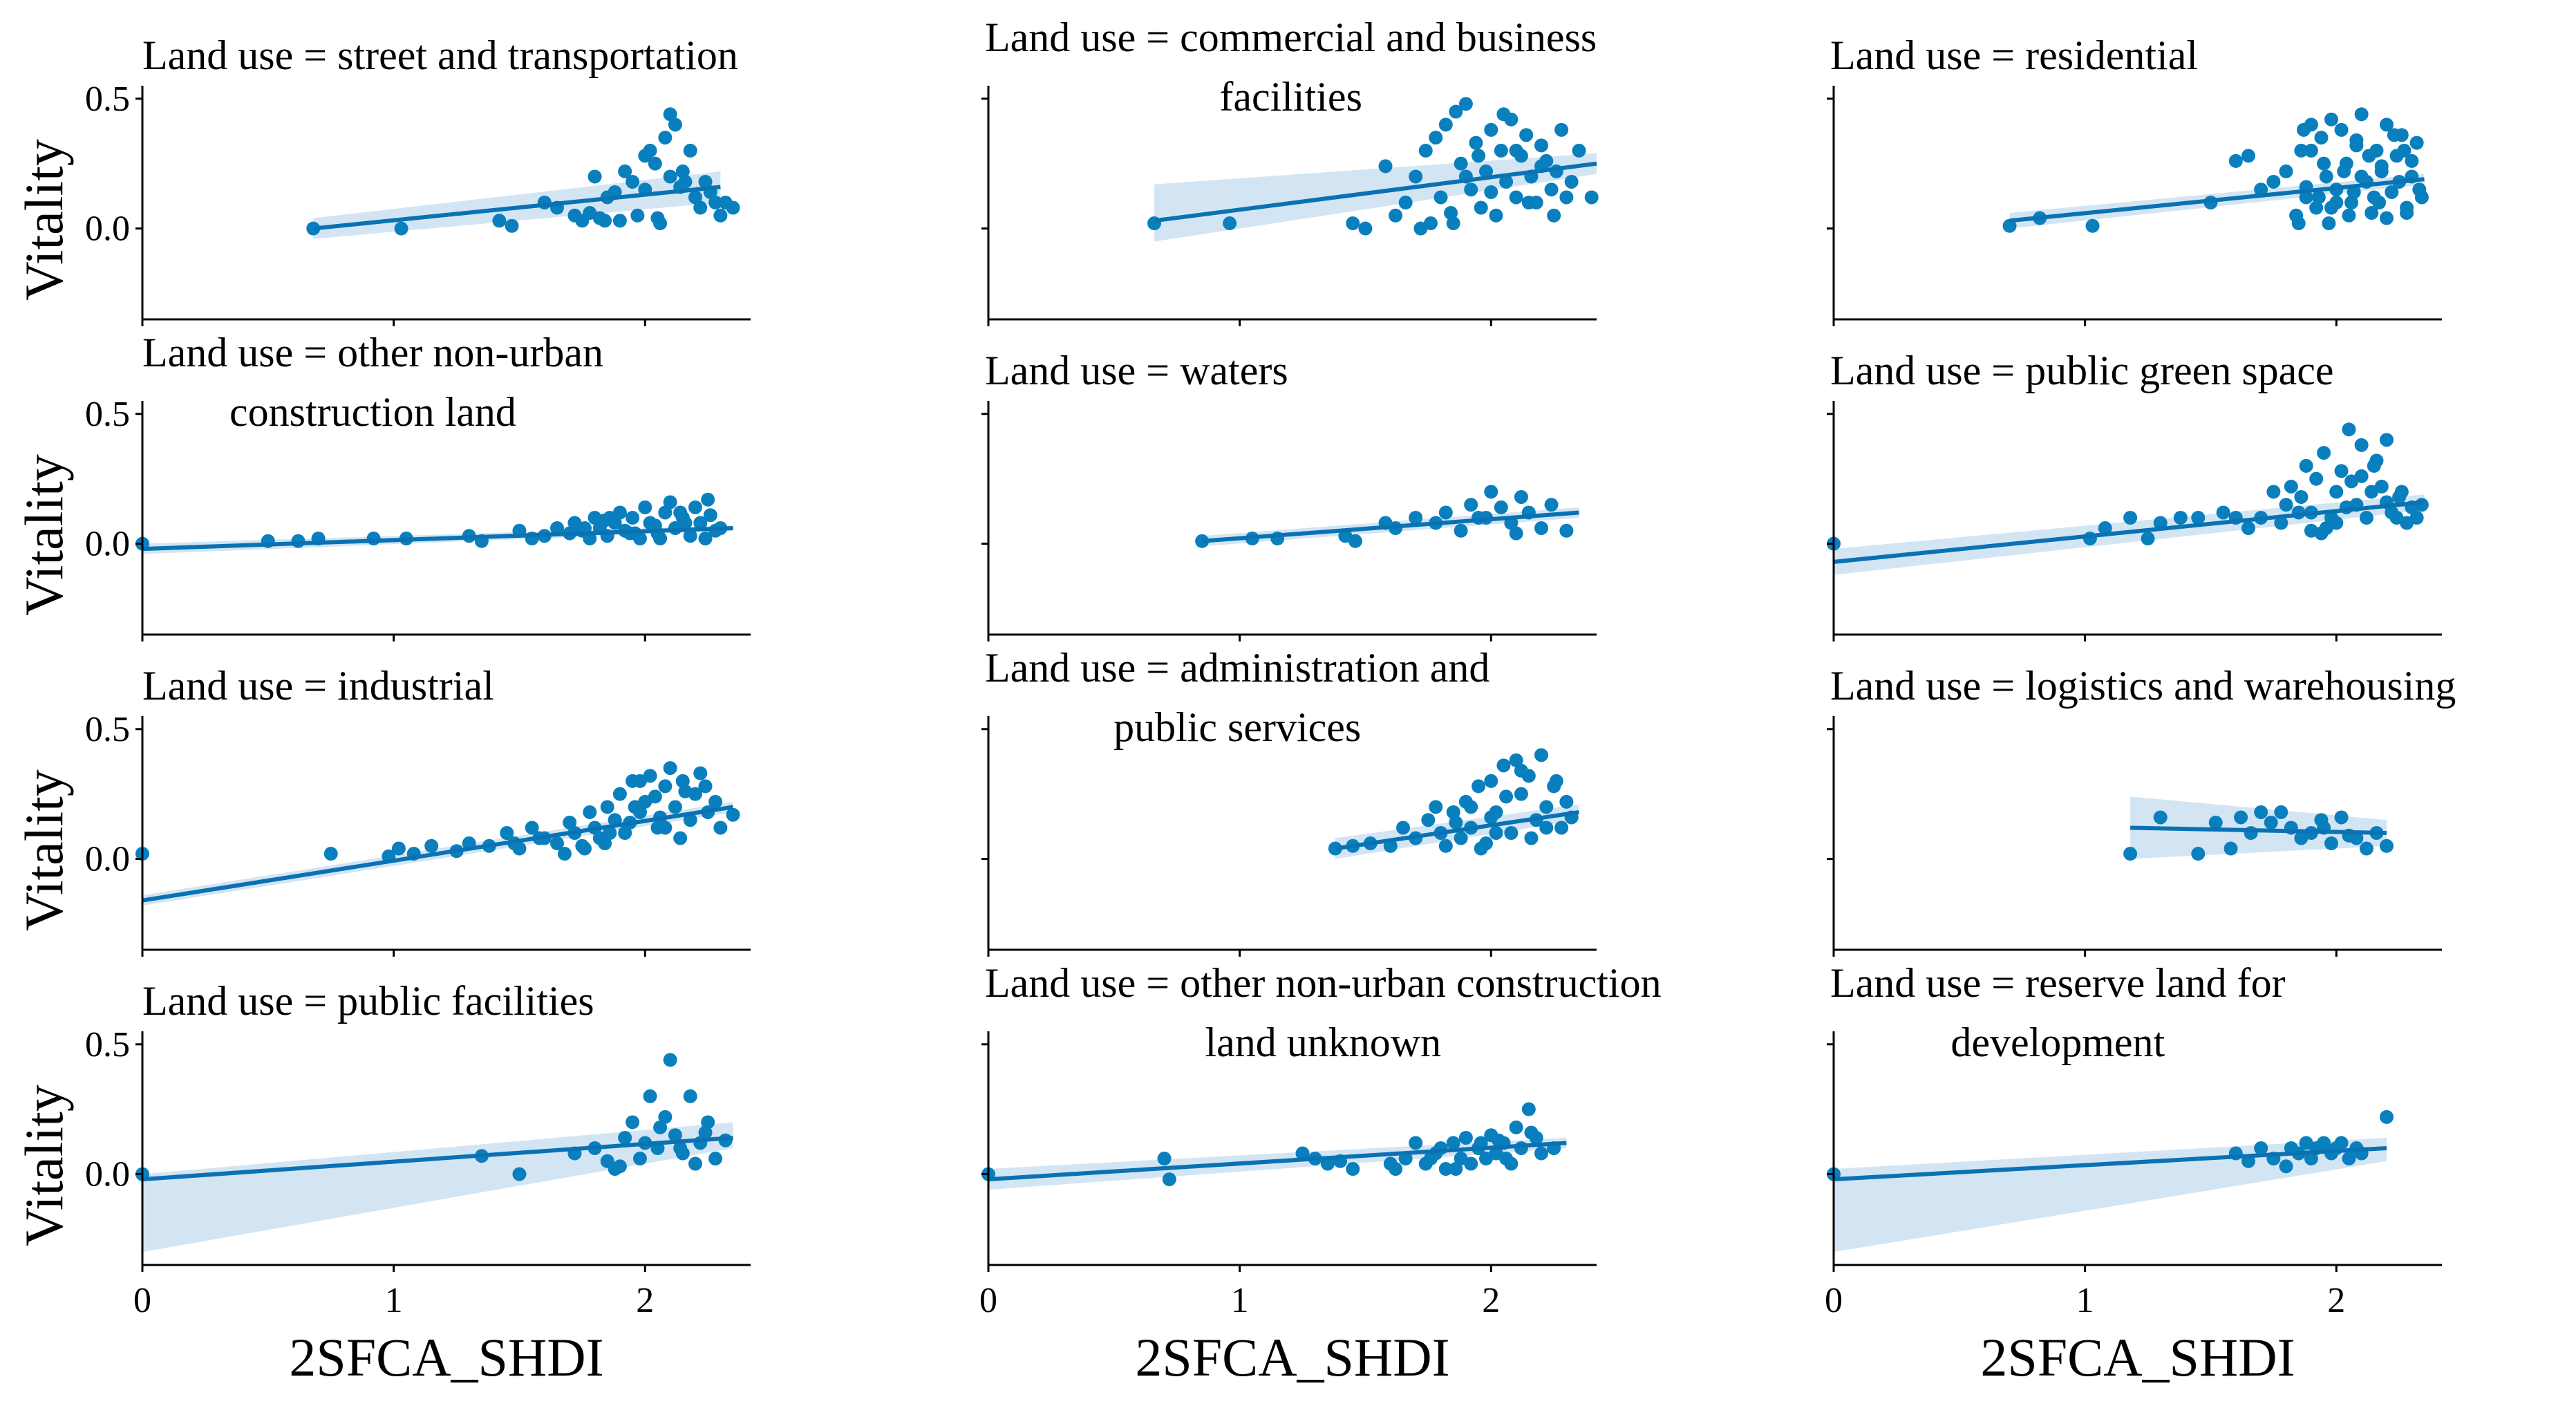 This screenshot has height=1406, width=2576. What do you see at coordinates (2058, 983) in the screenshot?
I see `panel-title-line: Land use = reserve land for` at bounding box center [2058, 983].